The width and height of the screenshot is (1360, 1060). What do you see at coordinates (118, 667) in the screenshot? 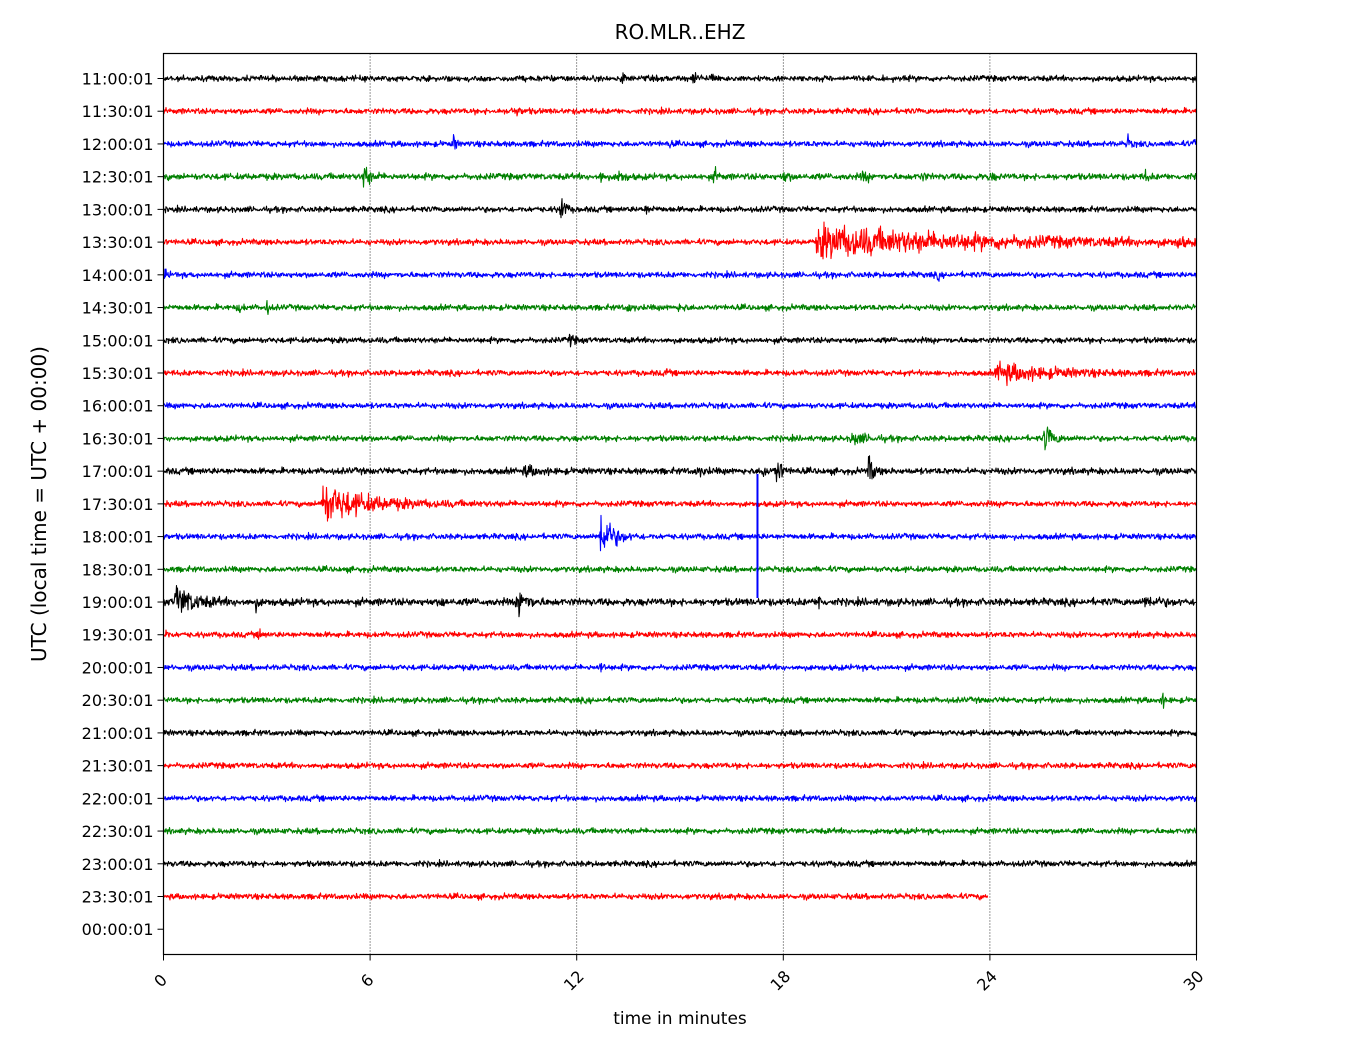
I see `y-tick-label: 20:00:01` at bounding box center [118, 667].